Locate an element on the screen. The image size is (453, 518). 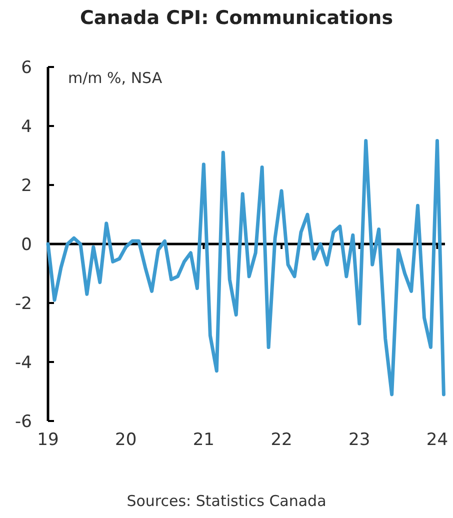
chart-title: Canada CPI: Communications is located at coordinates (237, 18).